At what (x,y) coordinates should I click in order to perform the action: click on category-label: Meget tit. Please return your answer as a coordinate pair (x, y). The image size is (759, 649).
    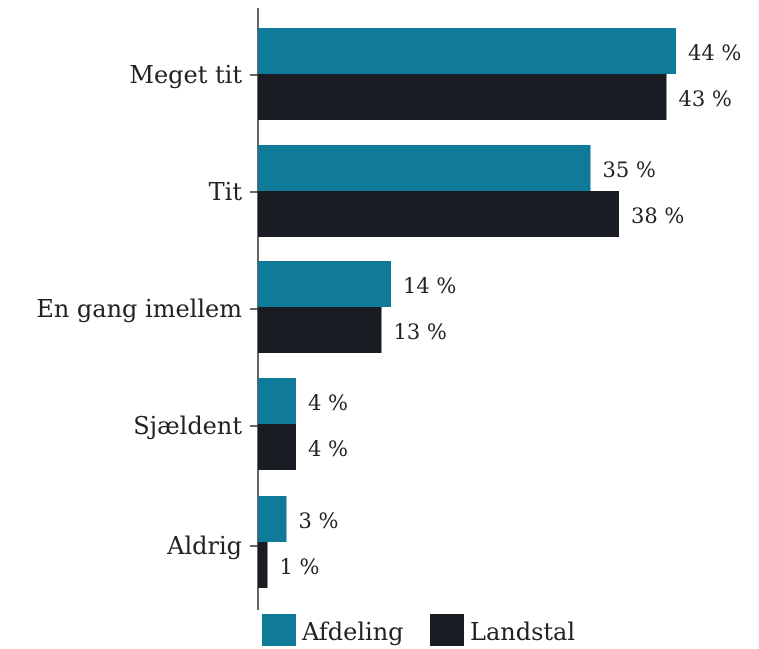
    Looking at the image, I should click on (185, 75).